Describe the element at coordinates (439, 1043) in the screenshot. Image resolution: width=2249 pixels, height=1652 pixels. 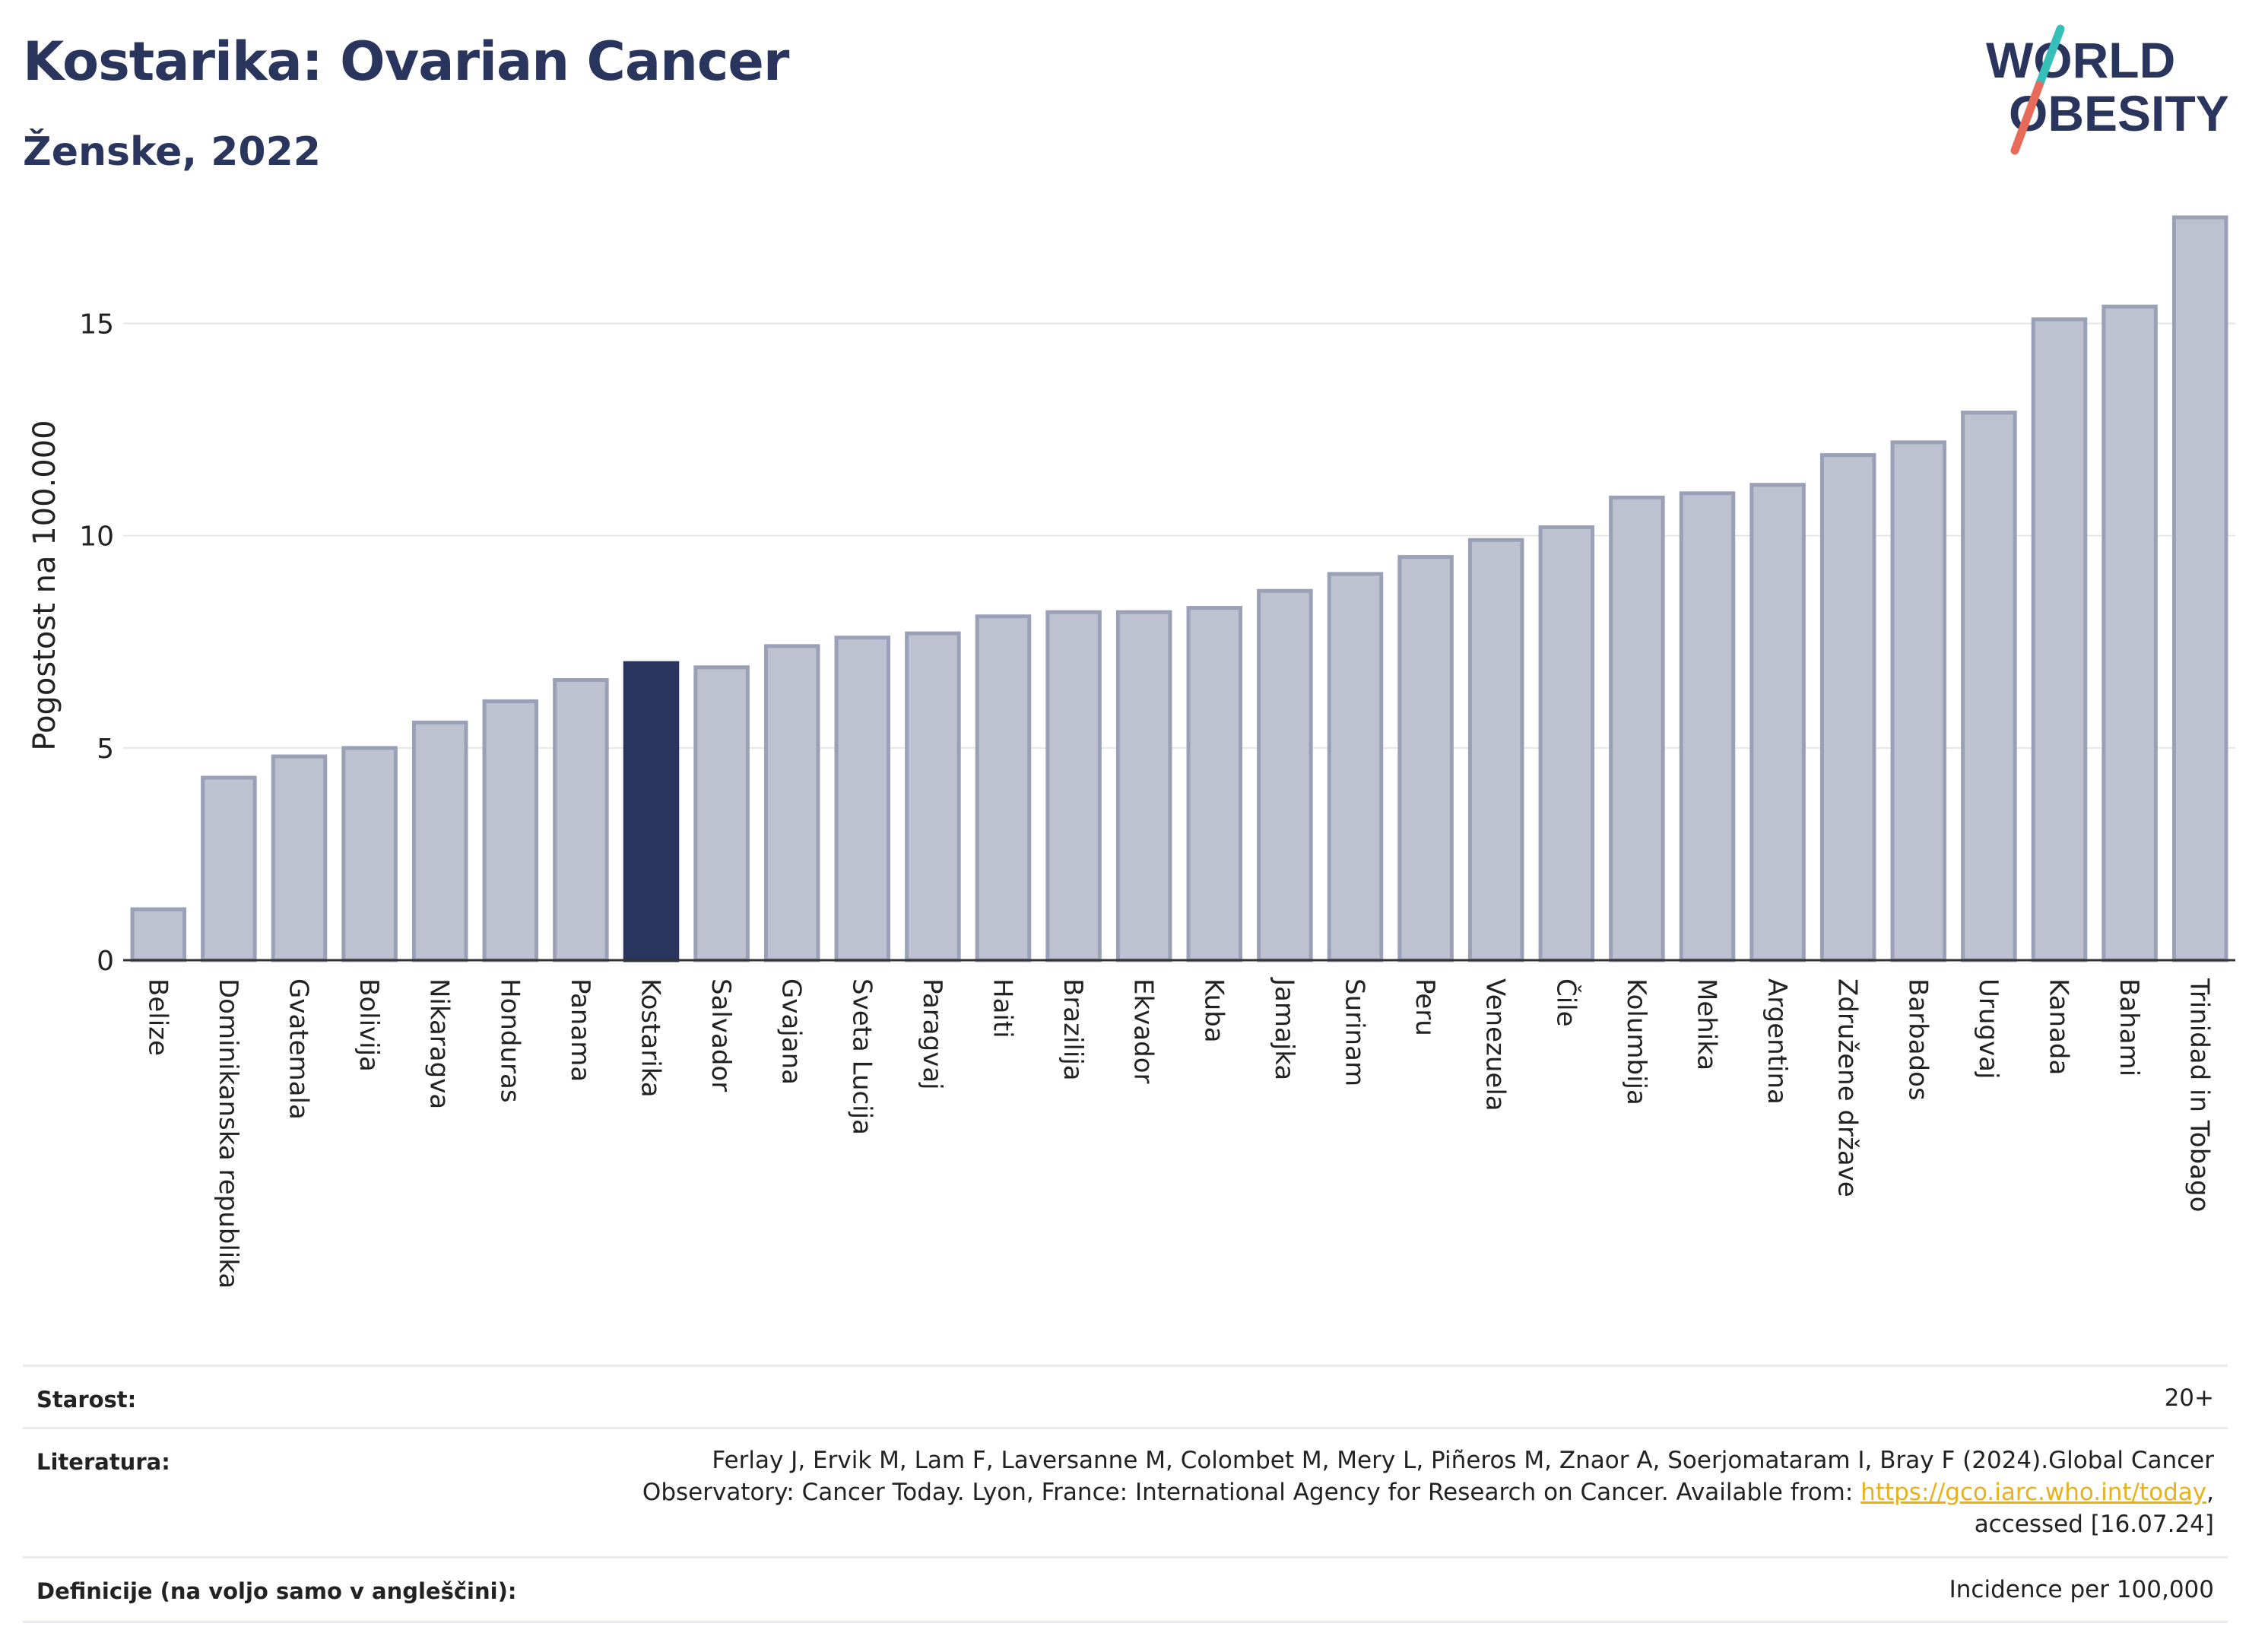
I see `x-tick-label: Nikaragva` at that location.